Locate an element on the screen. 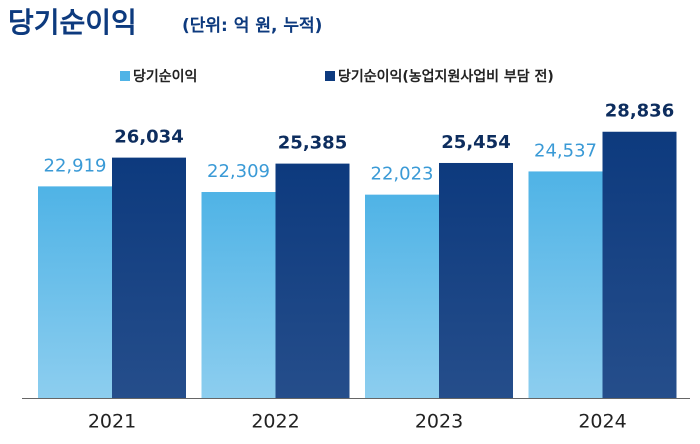 Image resolution: width=700 pixels, height=444 pixels. value-label: 22,919 is located at coordinates (75, 165).